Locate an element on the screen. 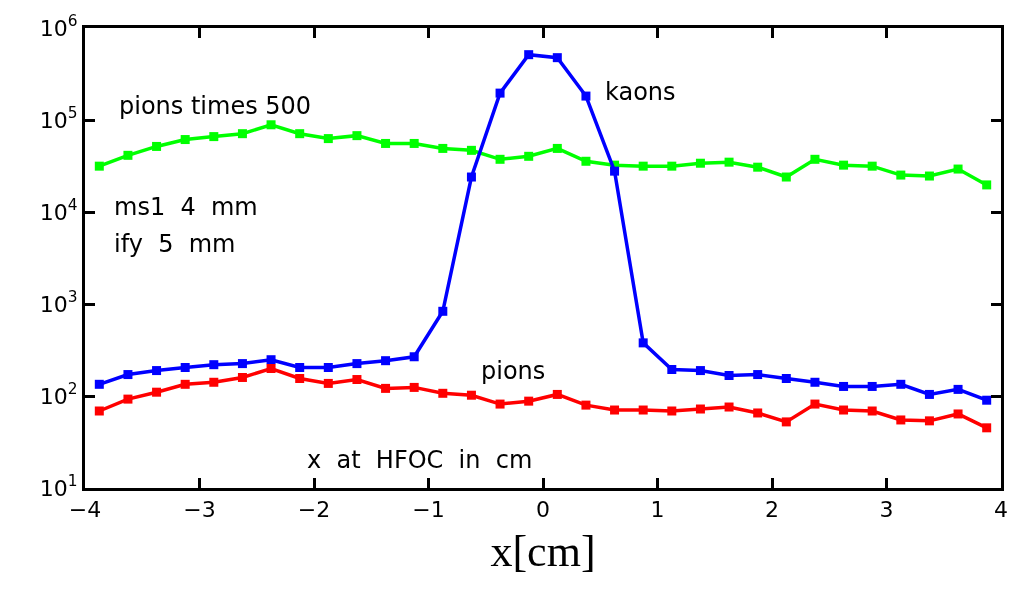 This screenshot has height=615, width=1020. annotation: x at HFOC in cm is located at coordinates (420, 460).